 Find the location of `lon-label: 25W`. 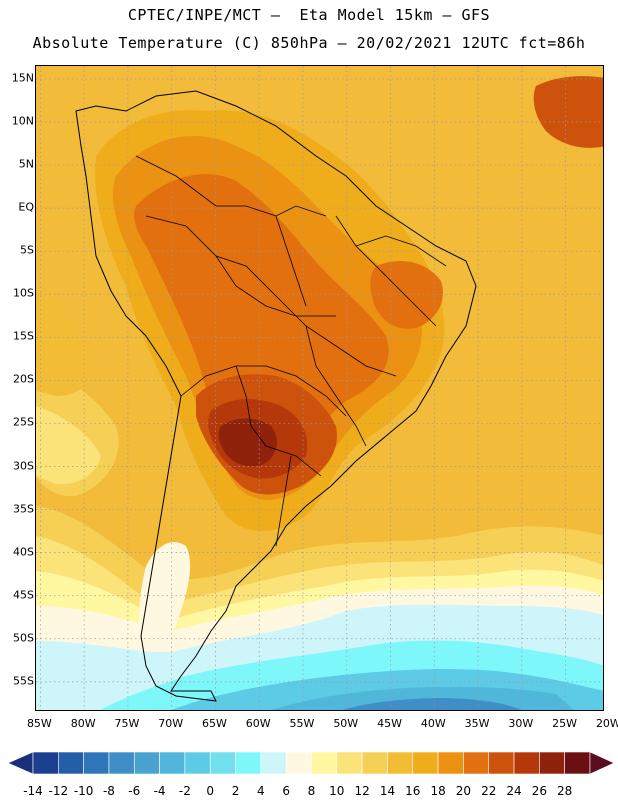

lon-label: 25W is located at coordinates (565, 723).